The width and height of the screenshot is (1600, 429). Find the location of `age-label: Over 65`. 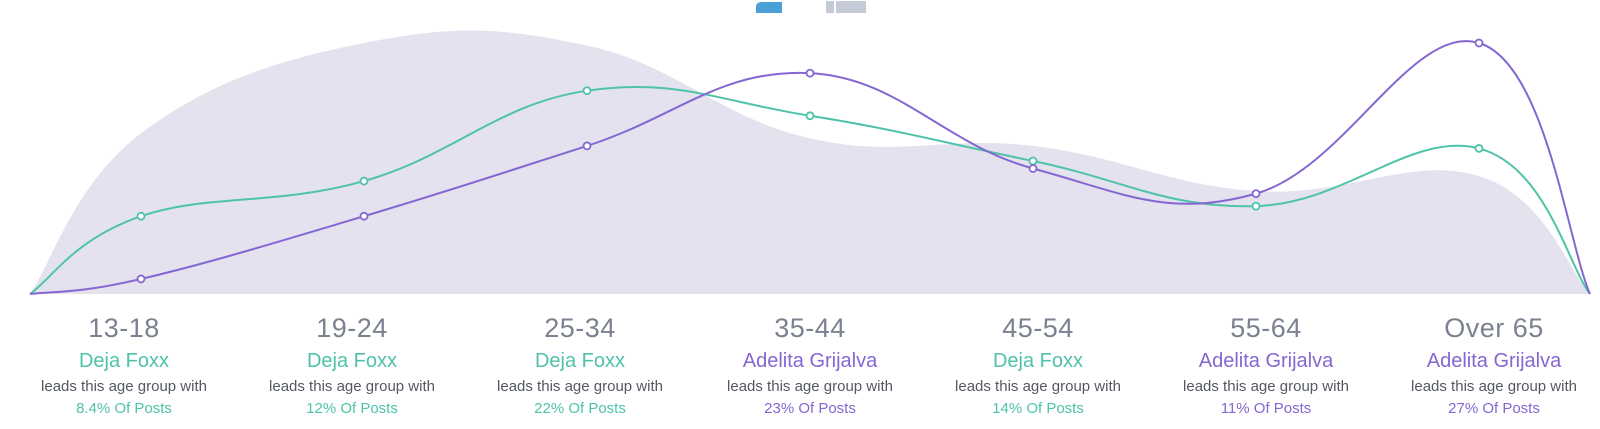

age-label: Over 65 is located at coordinates (1494, 328).